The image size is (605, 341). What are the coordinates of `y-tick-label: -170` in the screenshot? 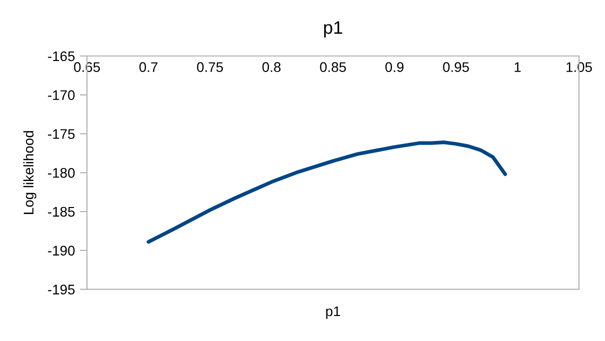 It's located at (61, 95).